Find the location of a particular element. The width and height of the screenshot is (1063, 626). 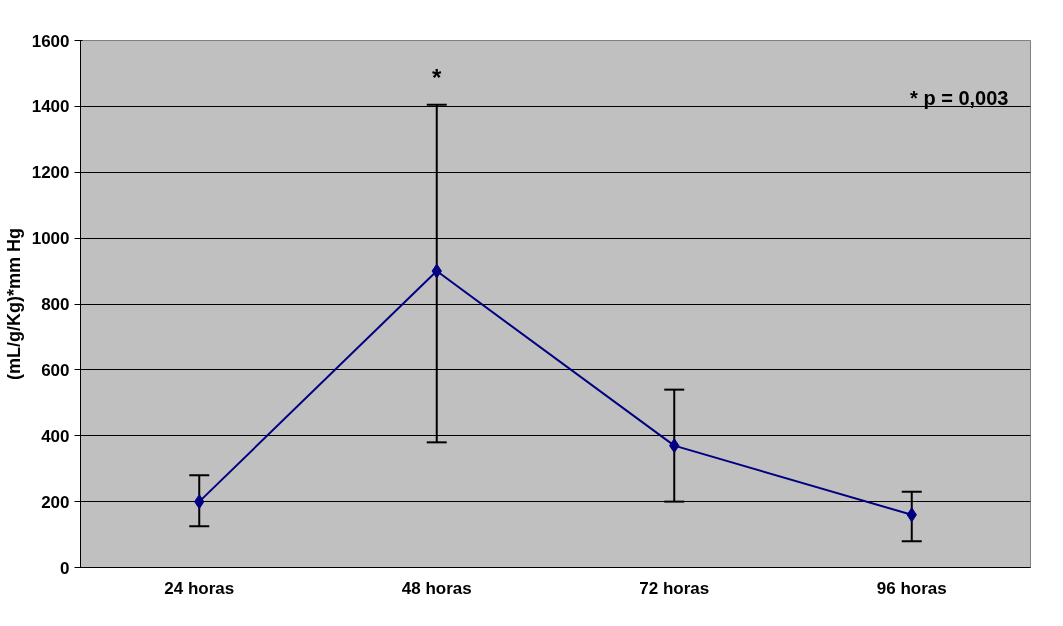

x-tick-label: 96 horas is located at coordinates (911, 588).